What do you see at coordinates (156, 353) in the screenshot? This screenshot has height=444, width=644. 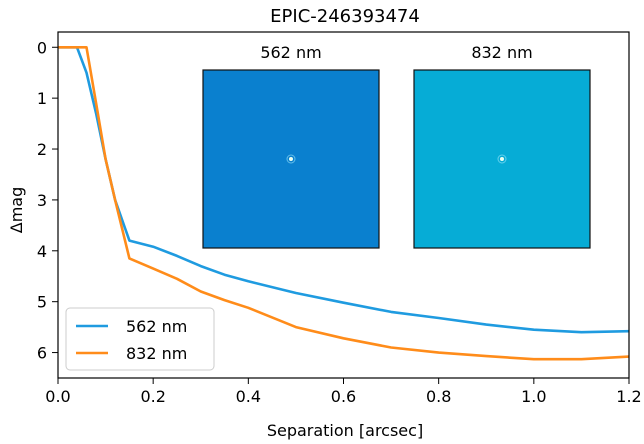 I see `legend-label: 832 nm` at bounding box center [156, 353].